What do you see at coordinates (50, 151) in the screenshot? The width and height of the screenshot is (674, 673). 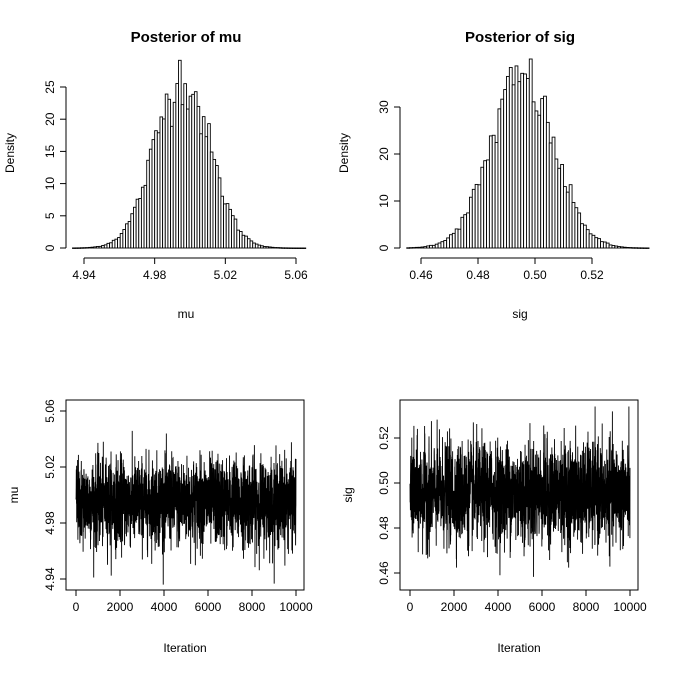 I see `y-tick-label: 15` at bounding box center [50, 151].